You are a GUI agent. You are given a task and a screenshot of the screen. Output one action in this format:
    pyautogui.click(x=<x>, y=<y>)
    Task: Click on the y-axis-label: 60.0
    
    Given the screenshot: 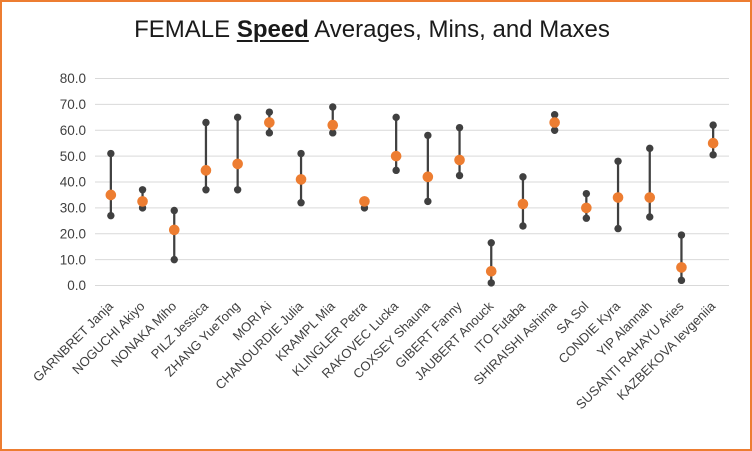 What is the action you would take?
    pyautogui.click(x=73, y=130)
    